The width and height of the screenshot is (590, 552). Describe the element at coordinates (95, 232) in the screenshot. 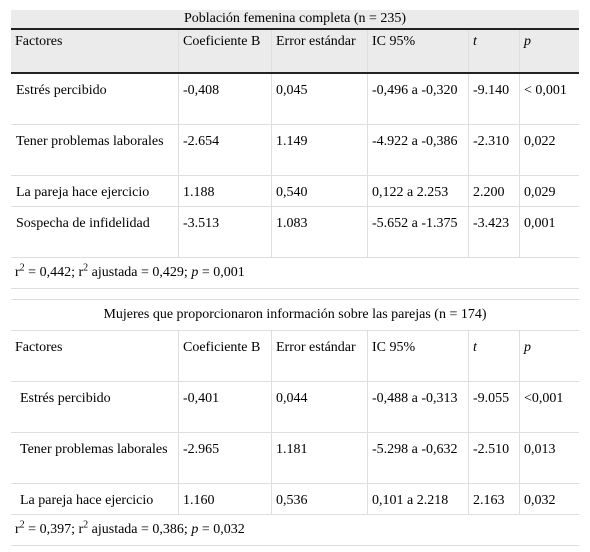

I see `cell-factor: Sospecha de infidelidad` at that location.